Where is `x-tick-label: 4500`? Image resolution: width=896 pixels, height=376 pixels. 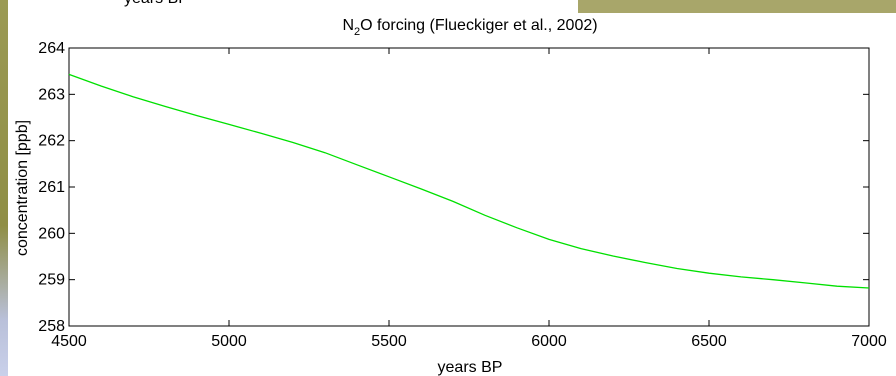 x-tick-label: 4500 is located at coordinates (69, 341).